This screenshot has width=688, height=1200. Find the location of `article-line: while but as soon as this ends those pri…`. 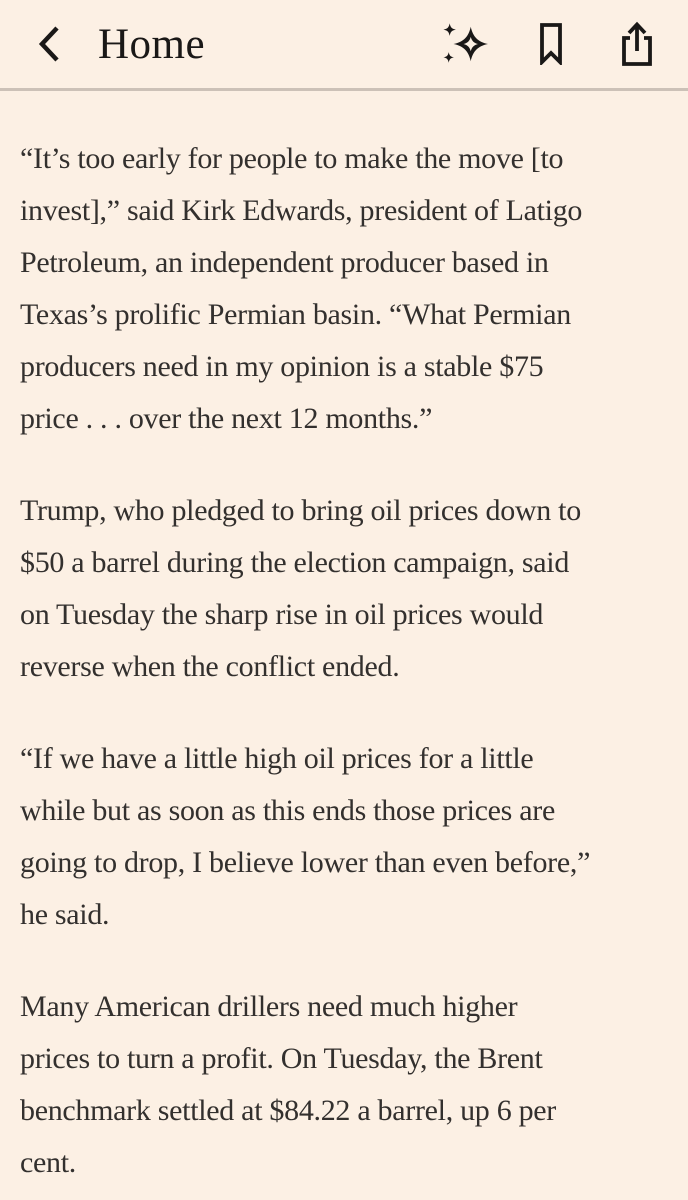

article-line: while but as soon as this ends those pri… is located at coordinates (287, 810).